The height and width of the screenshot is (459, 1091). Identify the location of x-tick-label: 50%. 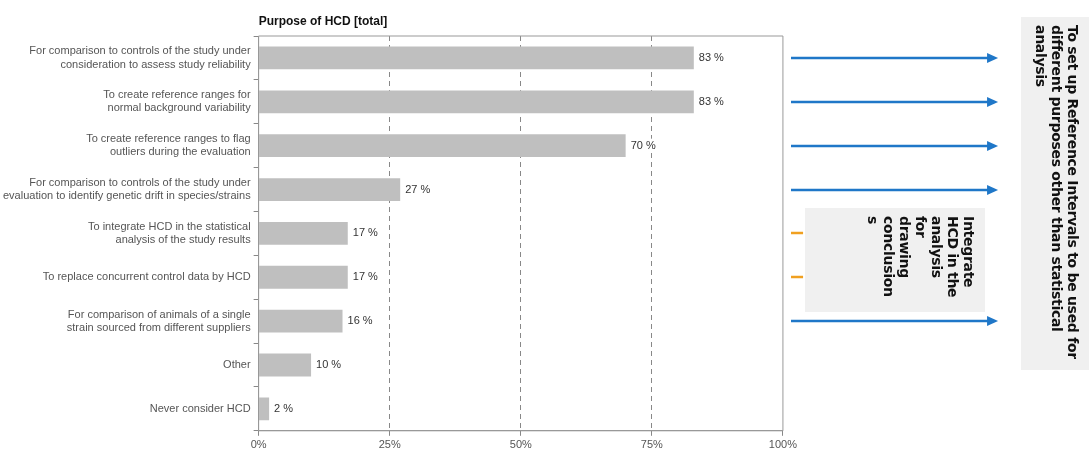
(520, 444).